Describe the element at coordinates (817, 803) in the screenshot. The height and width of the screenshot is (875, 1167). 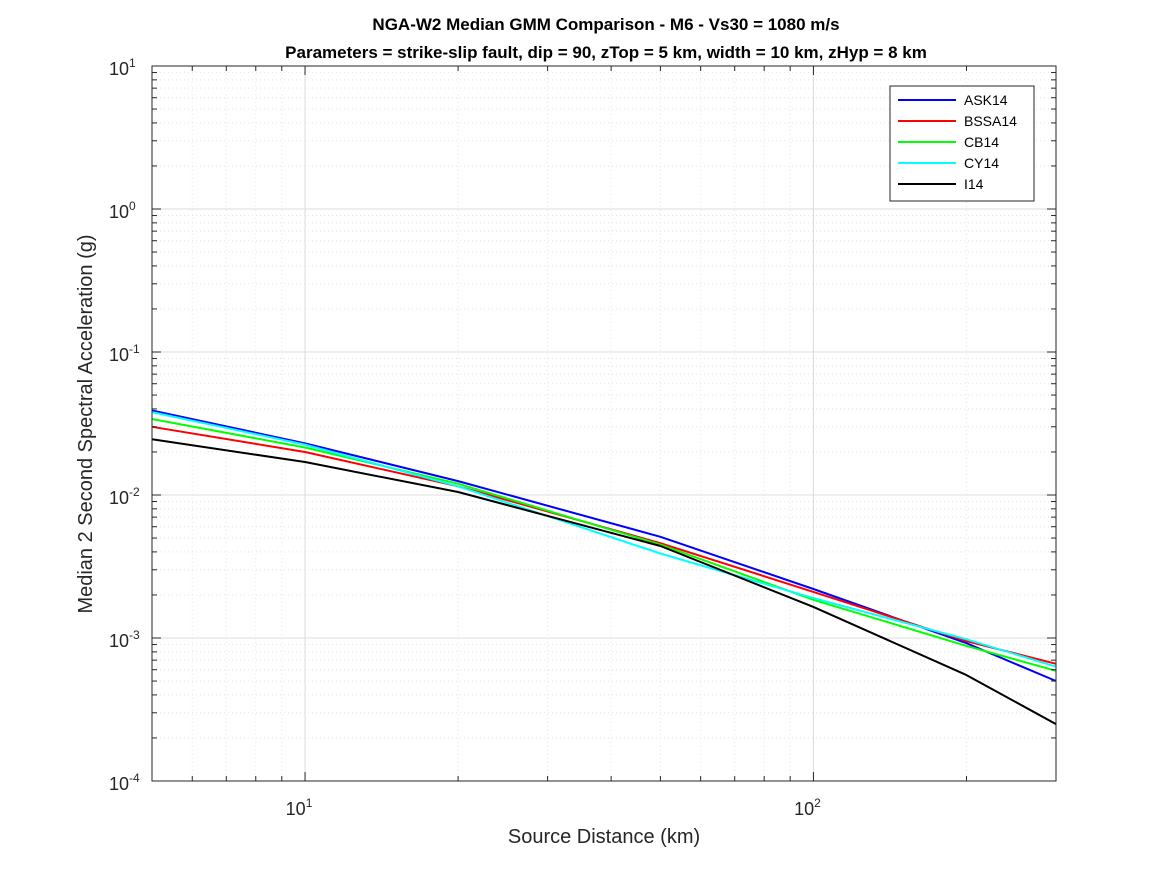
I see `x-tick-exponent: 2` at that location.